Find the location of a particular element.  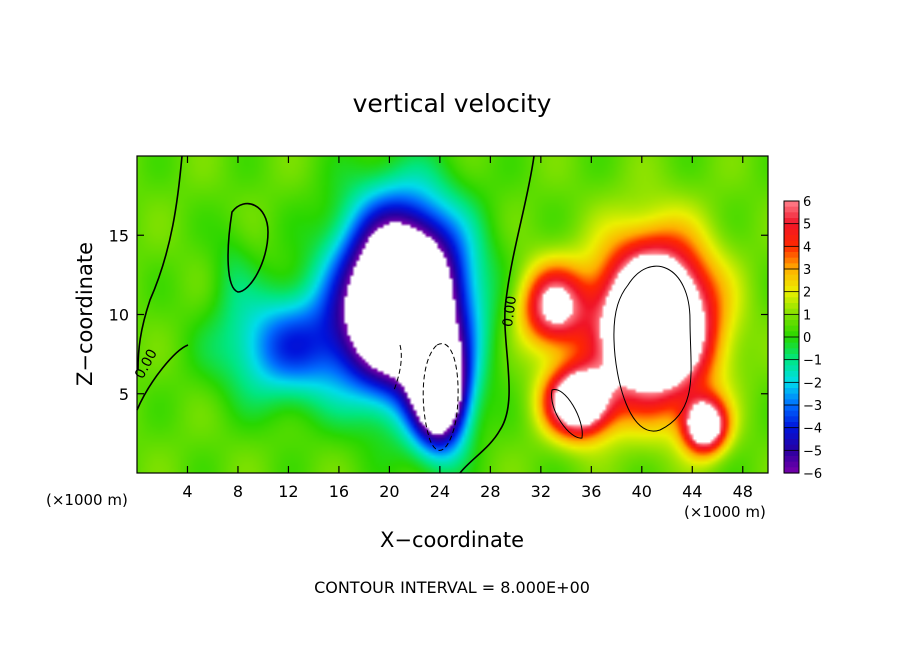

chart-title: vertical velocity is located at coordinates (452, 103).